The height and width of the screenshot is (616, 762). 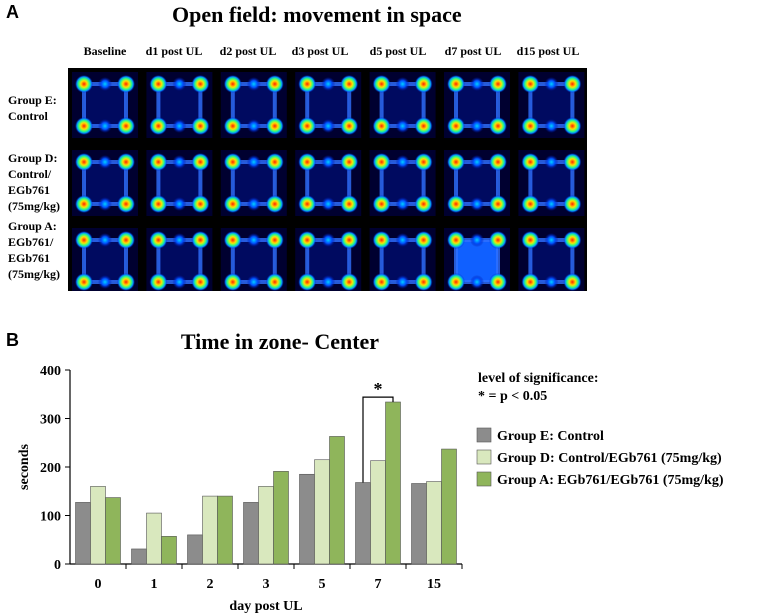 What do you see at coordinates (12, 12) in the screenshot?
I see `panel-a-letter: A` at bounding box center [12, 12].